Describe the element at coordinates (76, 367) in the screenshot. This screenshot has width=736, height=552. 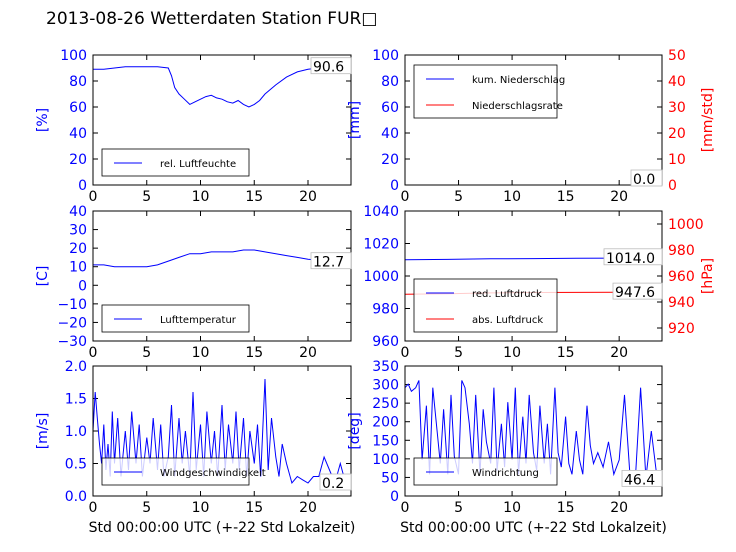
I see `y-tick-label: 2.0` at that location.